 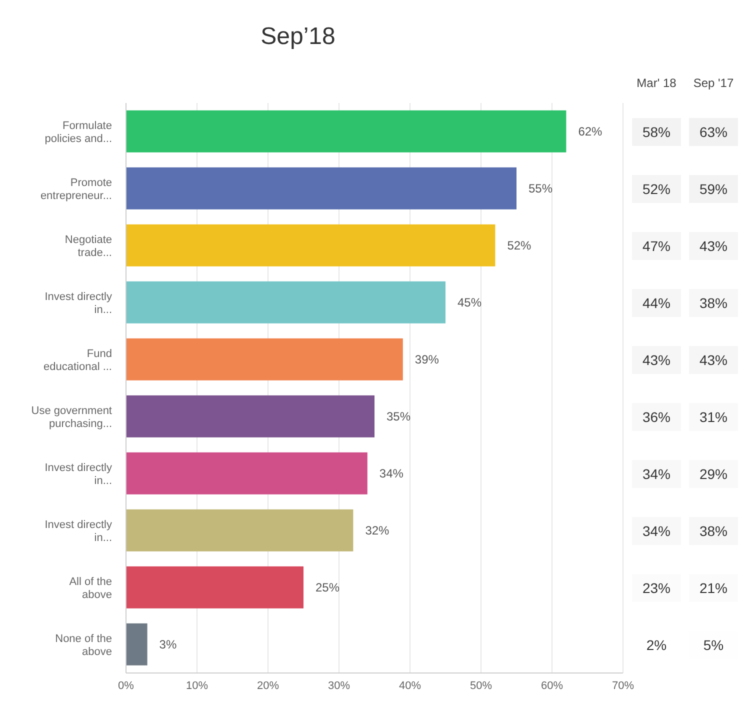 What do you see at coordinates (197, 686) in the screenshot?
I see `x-tick-label: 10%` at bounding box center [197, 686].